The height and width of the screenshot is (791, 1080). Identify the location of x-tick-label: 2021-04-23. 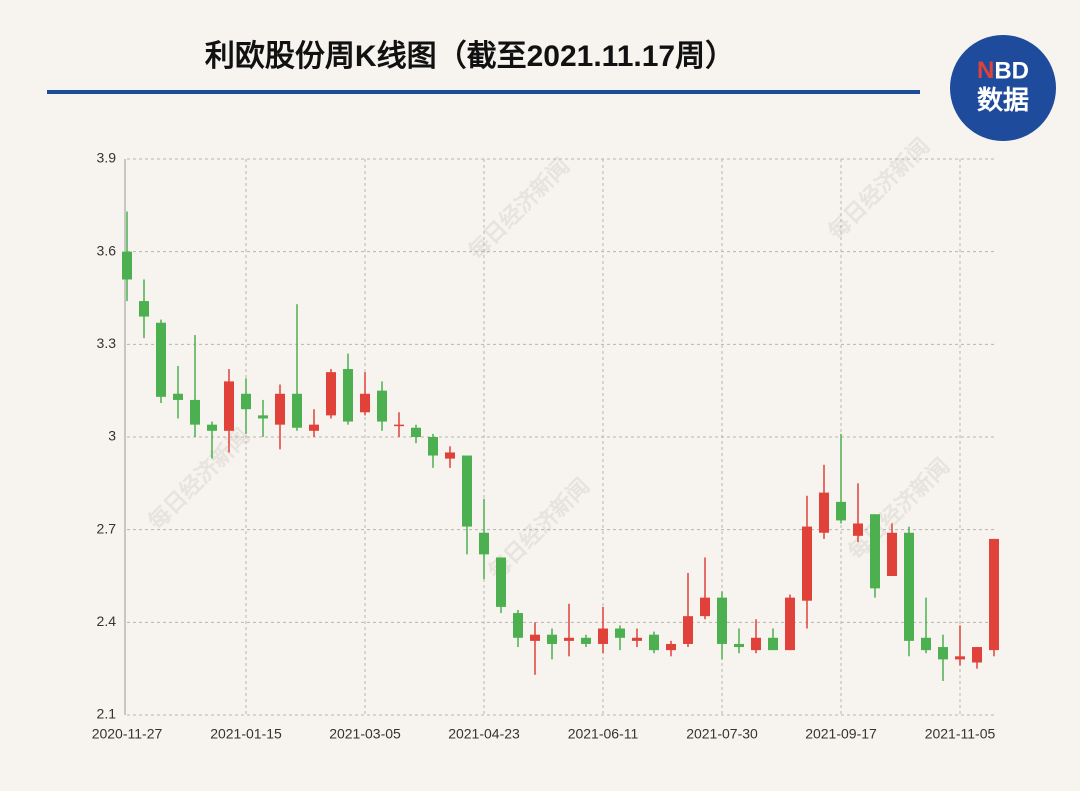
(484, 734).